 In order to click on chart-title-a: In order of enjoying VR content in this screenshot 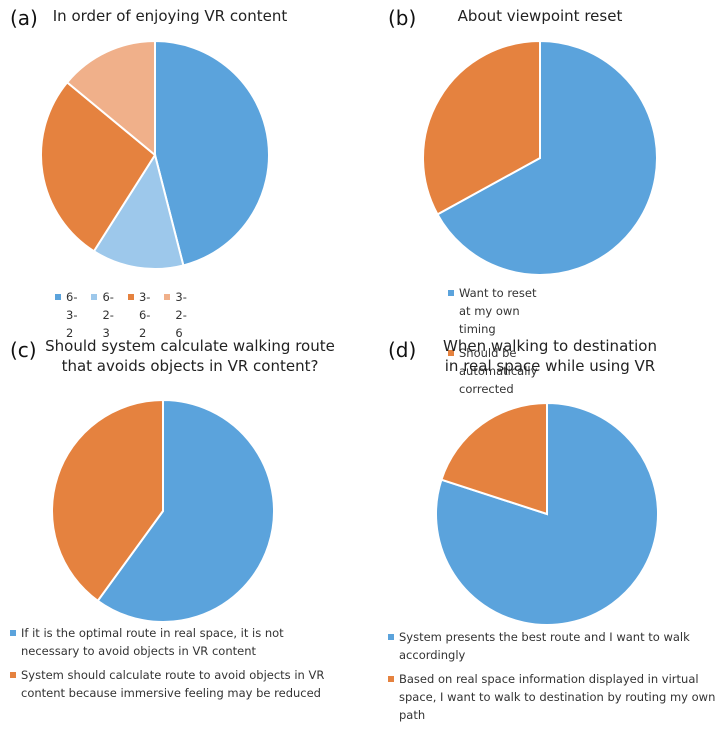, I will do `click(170, 16)`.